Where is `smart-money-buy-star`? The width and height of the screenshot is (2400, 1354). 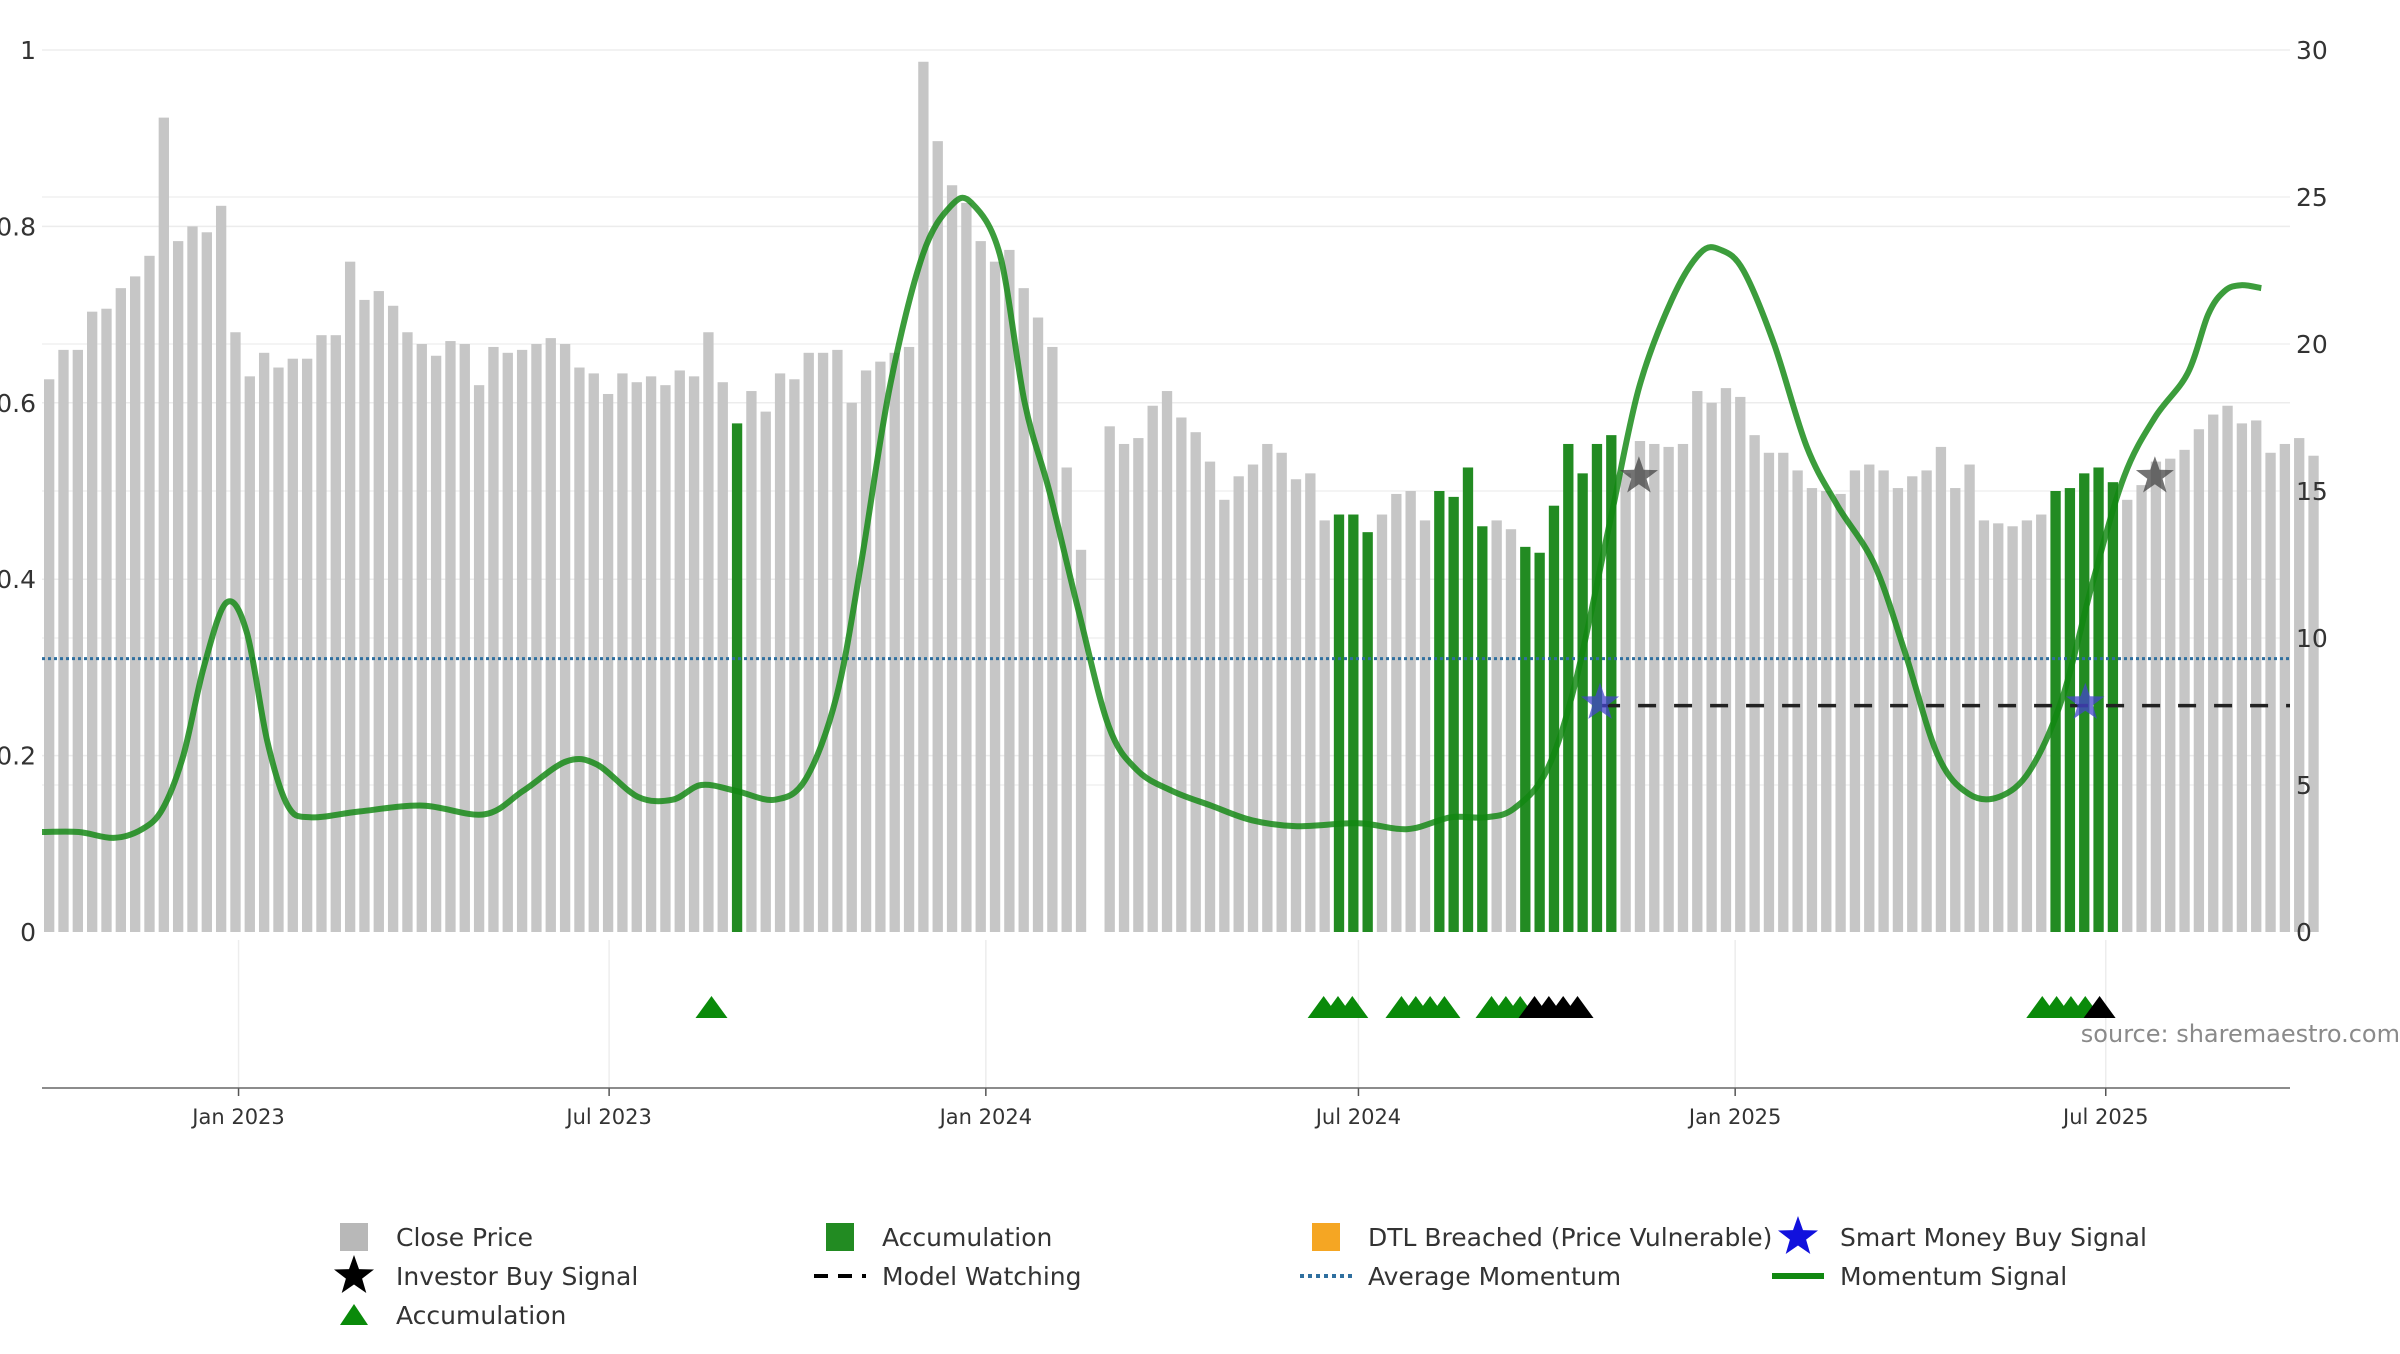 smart-money-buy-star is located at coordinates (1600, 700).